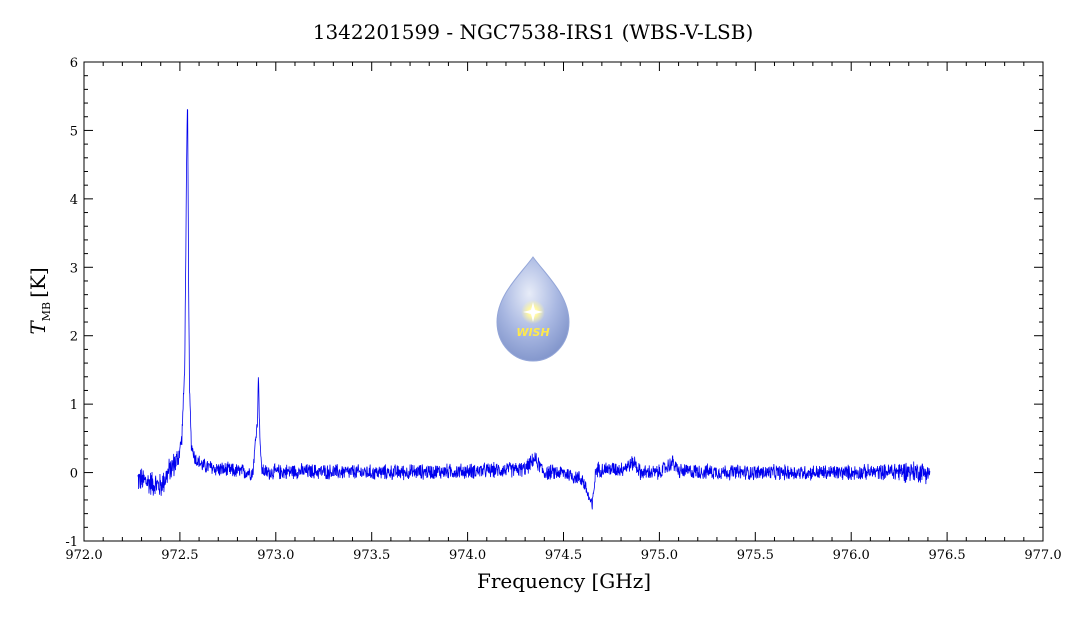 This screenshot has height=618, width=1067. Describe the element at coordinates (564, 581) in the screenshot. I see `x-axis-label: Frequency [GHz]` at that location.